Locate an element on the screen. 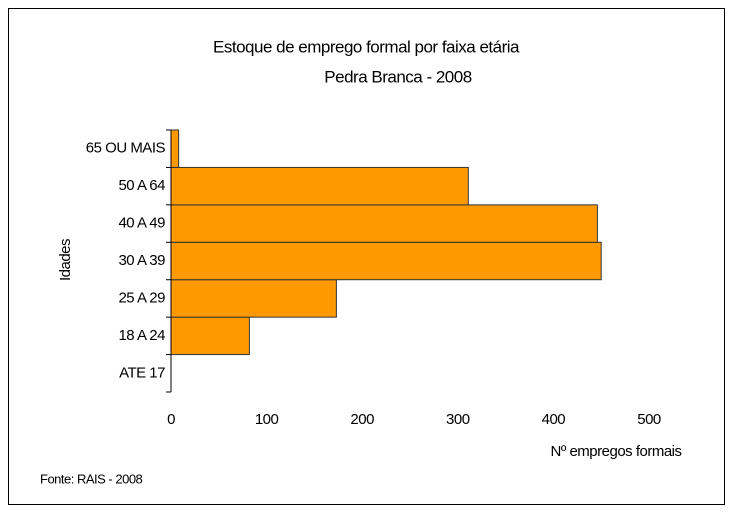 This screenshot has height=512, width=733. x-axis-label: Nº empregos formais is located at coordinates (615, 451).